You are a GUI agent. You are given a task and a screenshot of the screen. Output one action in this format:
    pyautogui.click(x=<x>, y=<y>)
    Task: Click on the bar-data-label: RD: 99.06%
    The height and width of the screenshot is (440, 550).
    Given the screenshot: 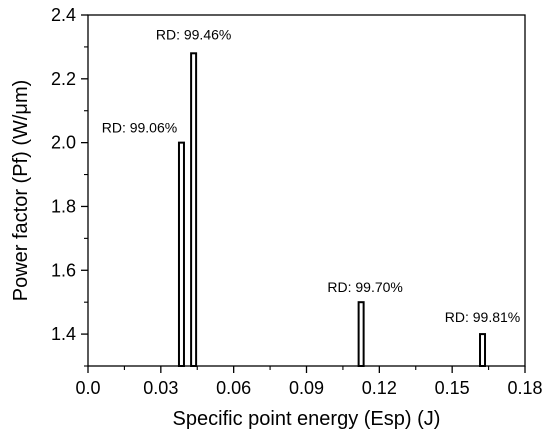 What is the action you would take?
    pyautogui.click(x=139, y=128)
    